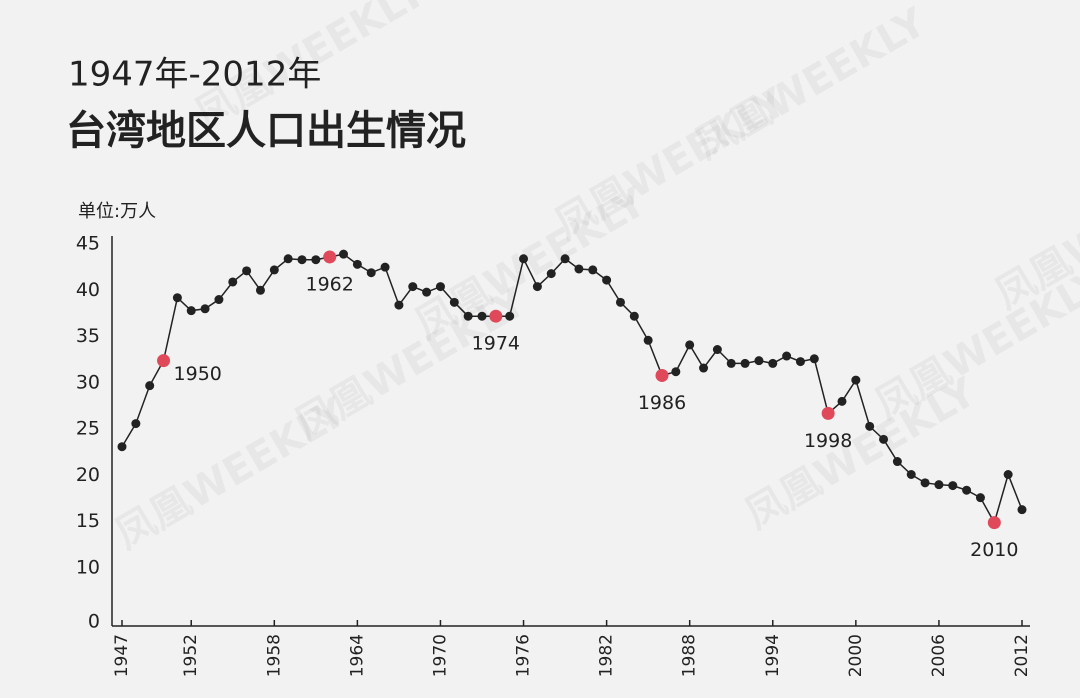  I want to click on x-tick-label: 1947, so click(122, 655).